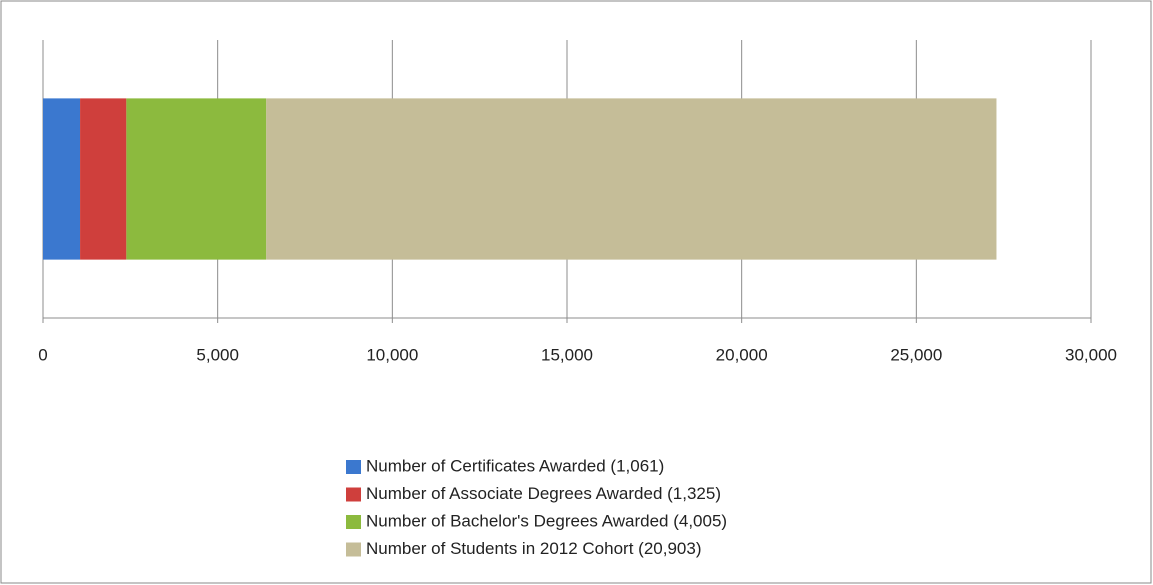 The image size is (1153, 585). I want to click on x-tick-label: 15,000, so click(567, 354).